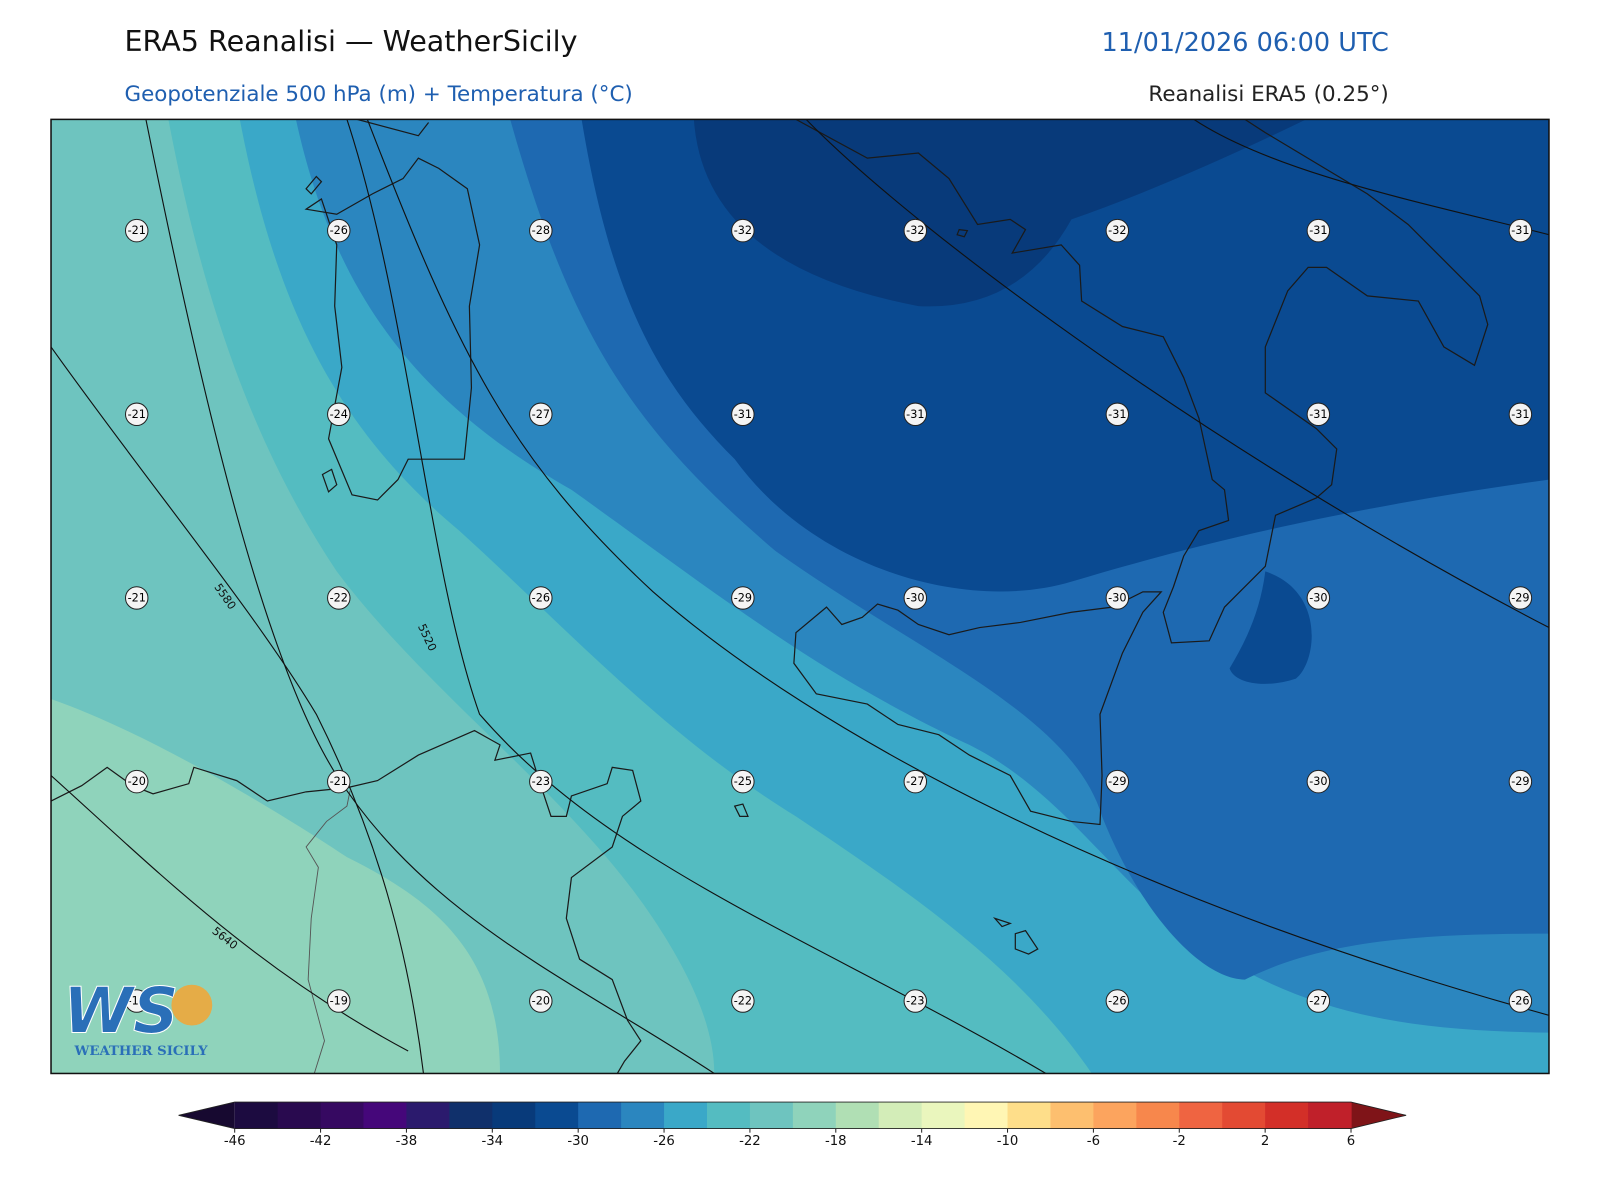  I want to click on contour-line, so click(230, 913).